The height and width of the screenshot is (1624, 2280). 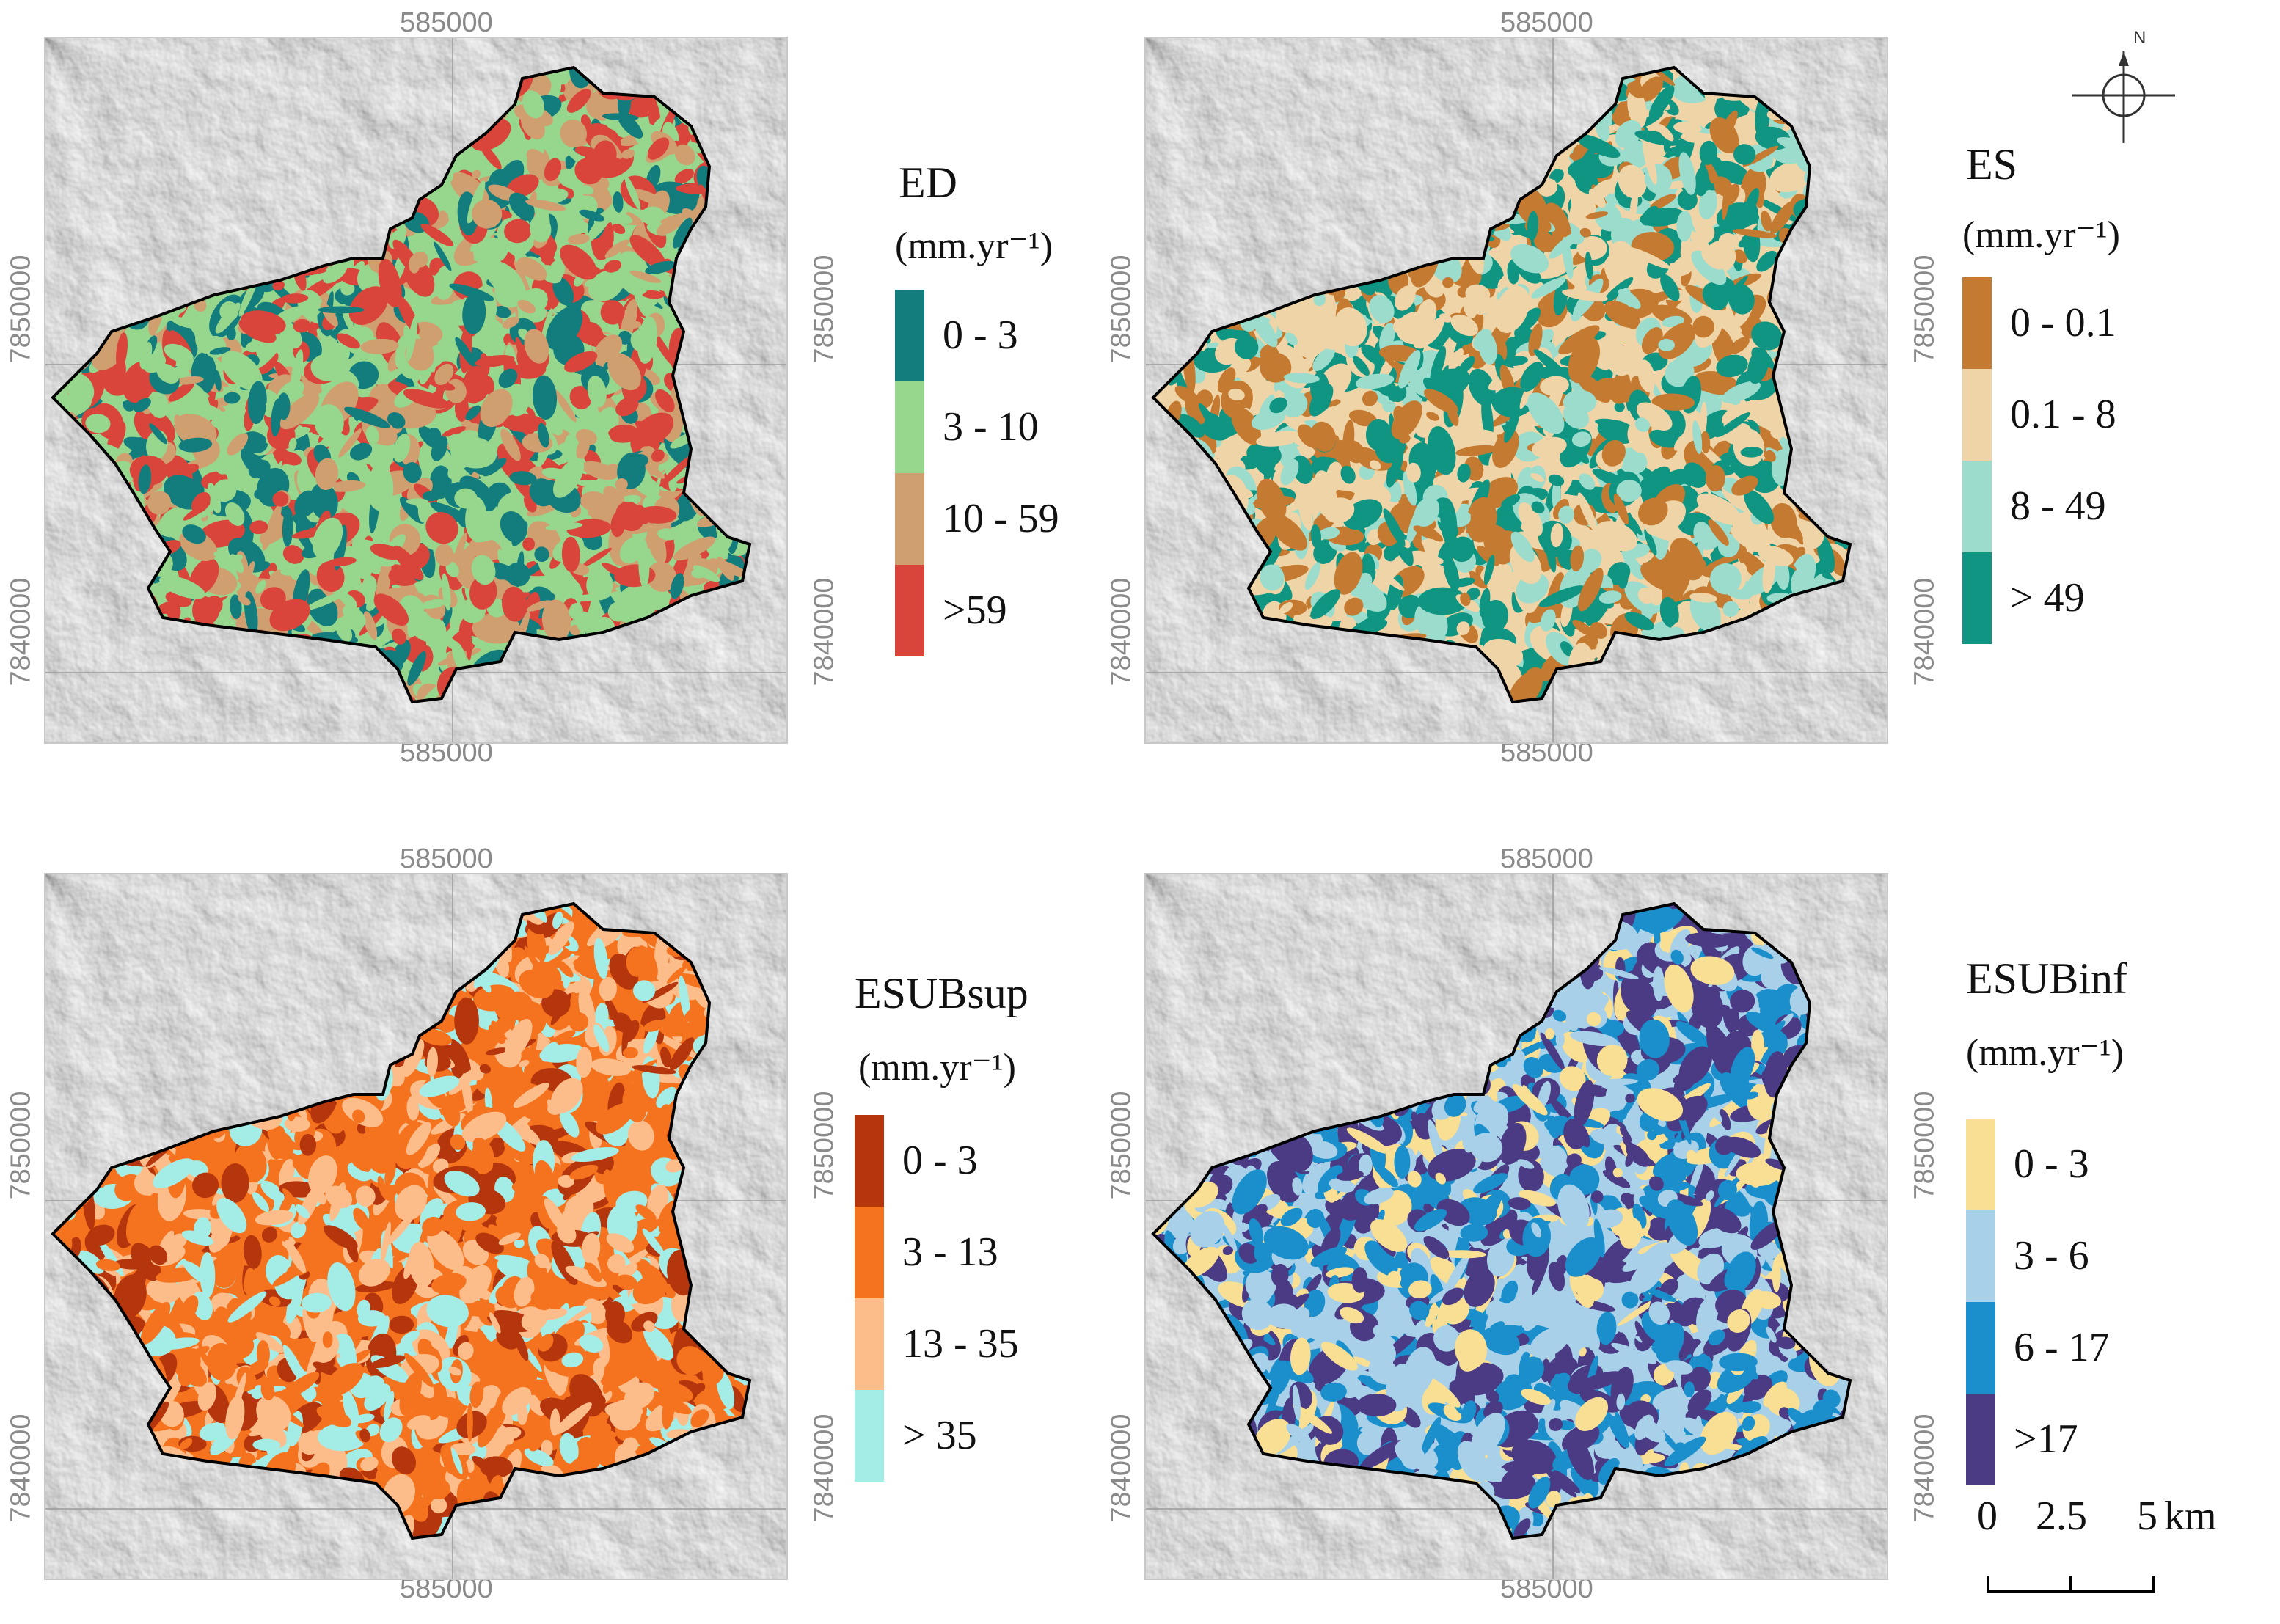 I want to click on legend-class-label: 3 - 13, so click(x=950, y=1252).